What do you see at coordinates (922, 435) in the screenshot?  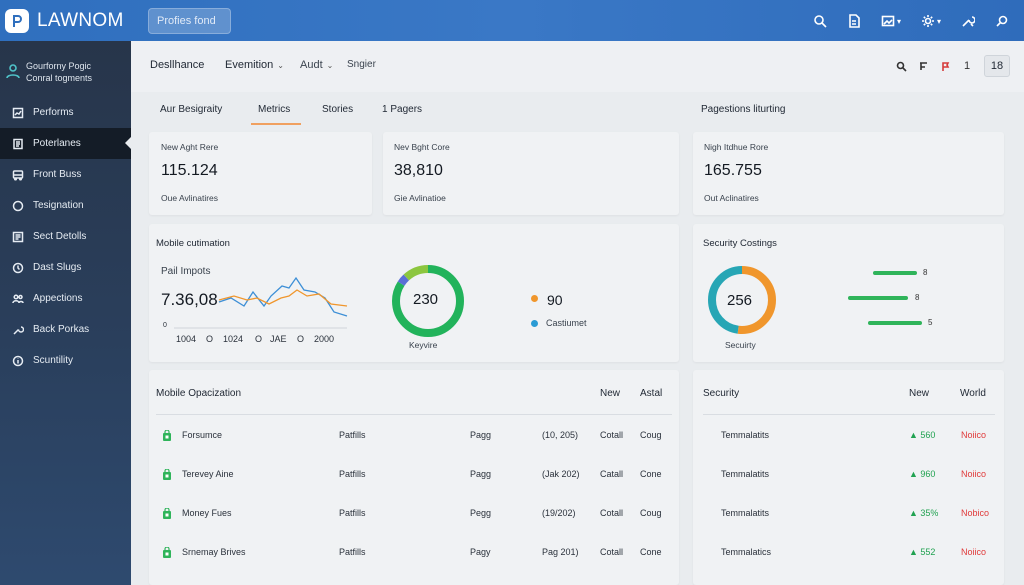 I see `row-new-value: ▲ 560` at bounding box center [922, 435].